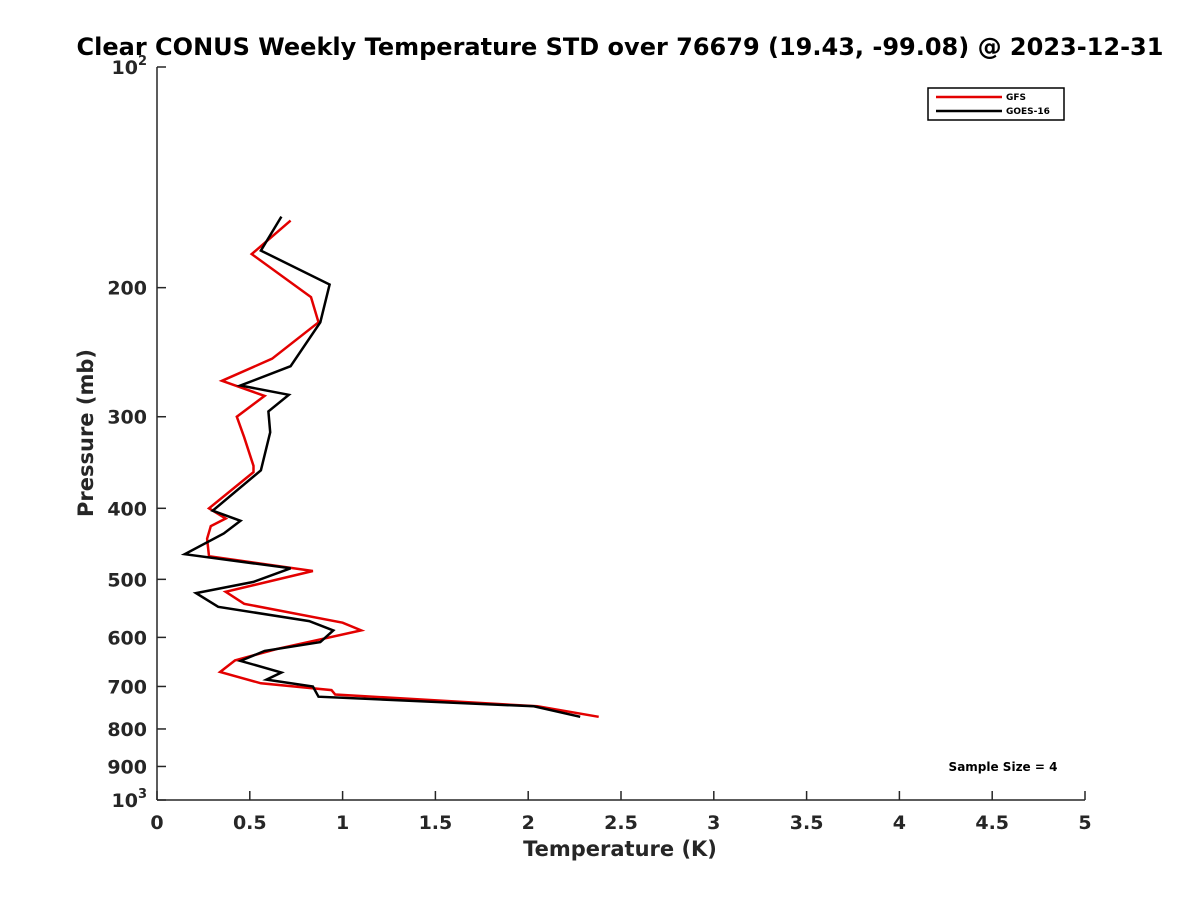 The image size is (1200, 900). I want to click on x-tick-label: 2, so click(528, 823).